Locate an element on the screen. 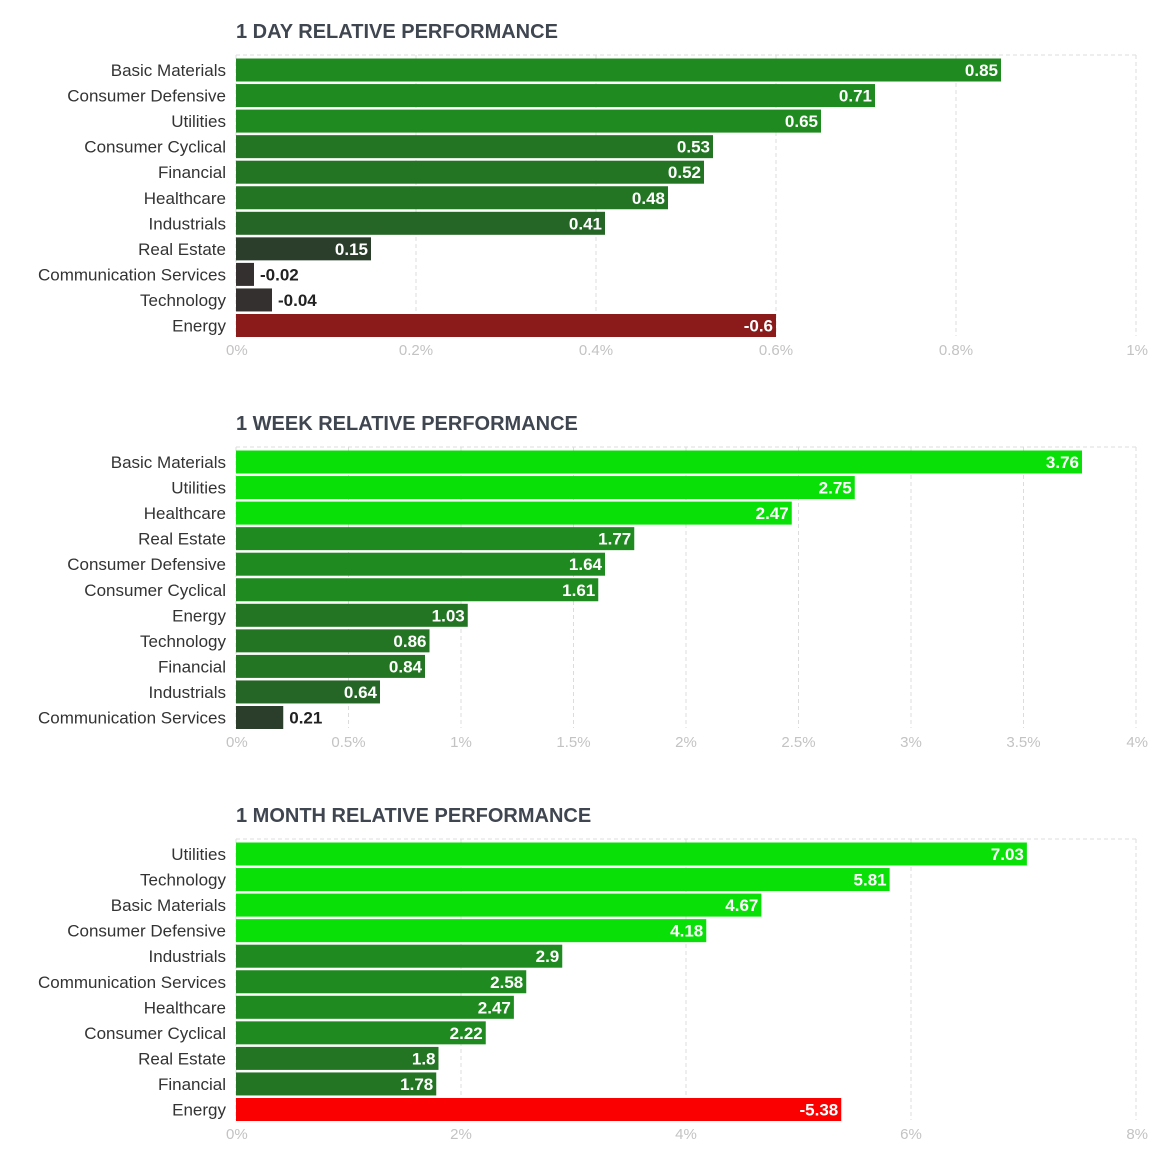 The width and height of the screenshot is (1165, 1164). month-category-label: Financial is located at coordinates (192, 1084).